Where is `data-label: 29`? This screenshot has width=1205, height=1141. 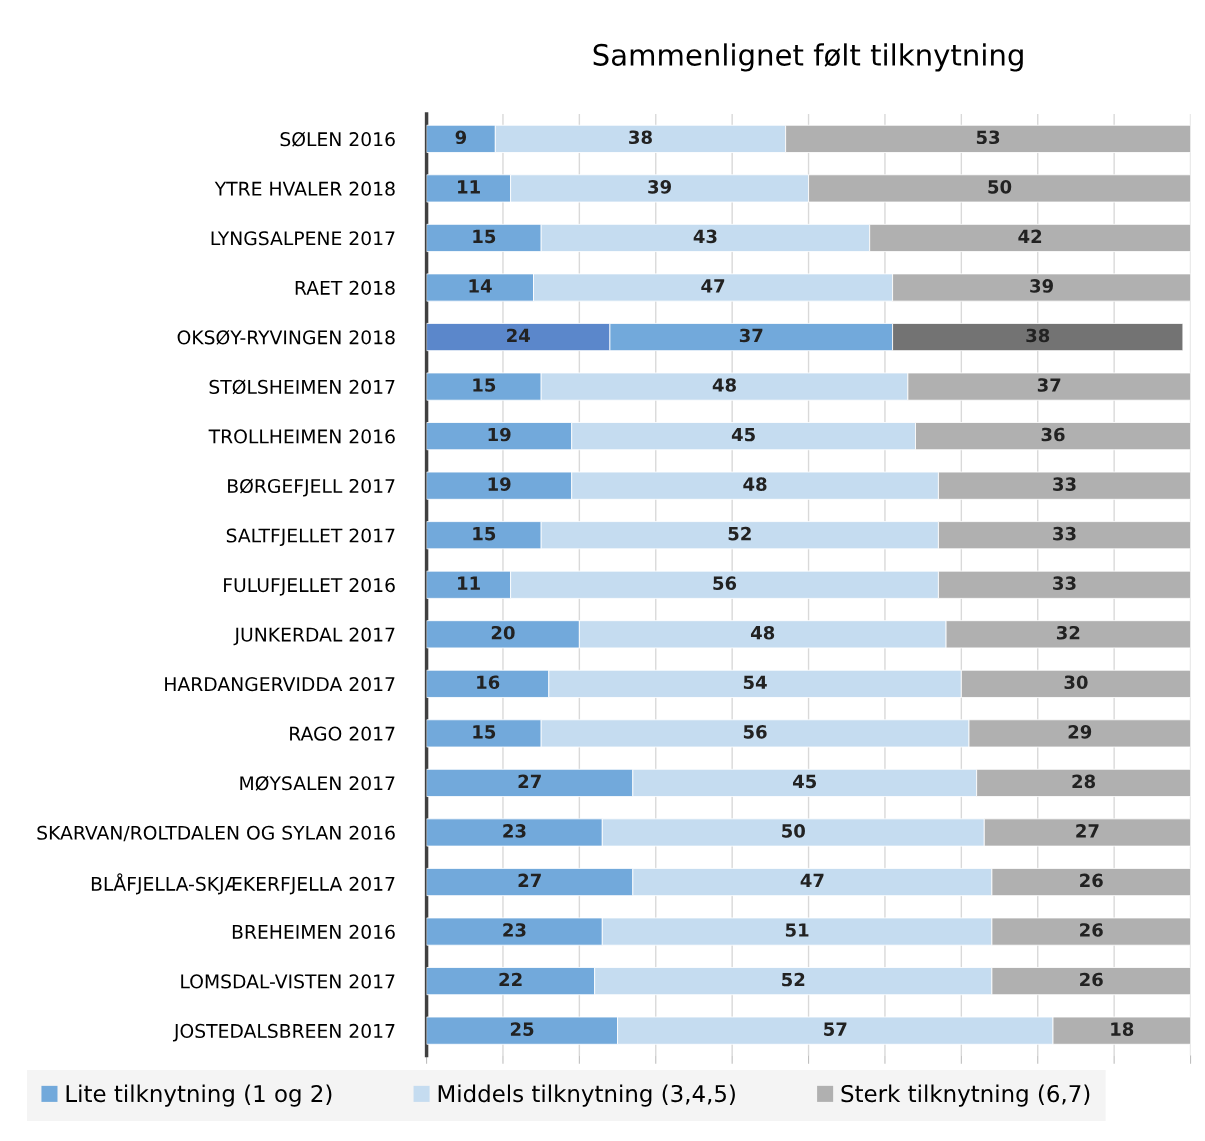
data-label: 29 is located at coordinates (1080, 731).